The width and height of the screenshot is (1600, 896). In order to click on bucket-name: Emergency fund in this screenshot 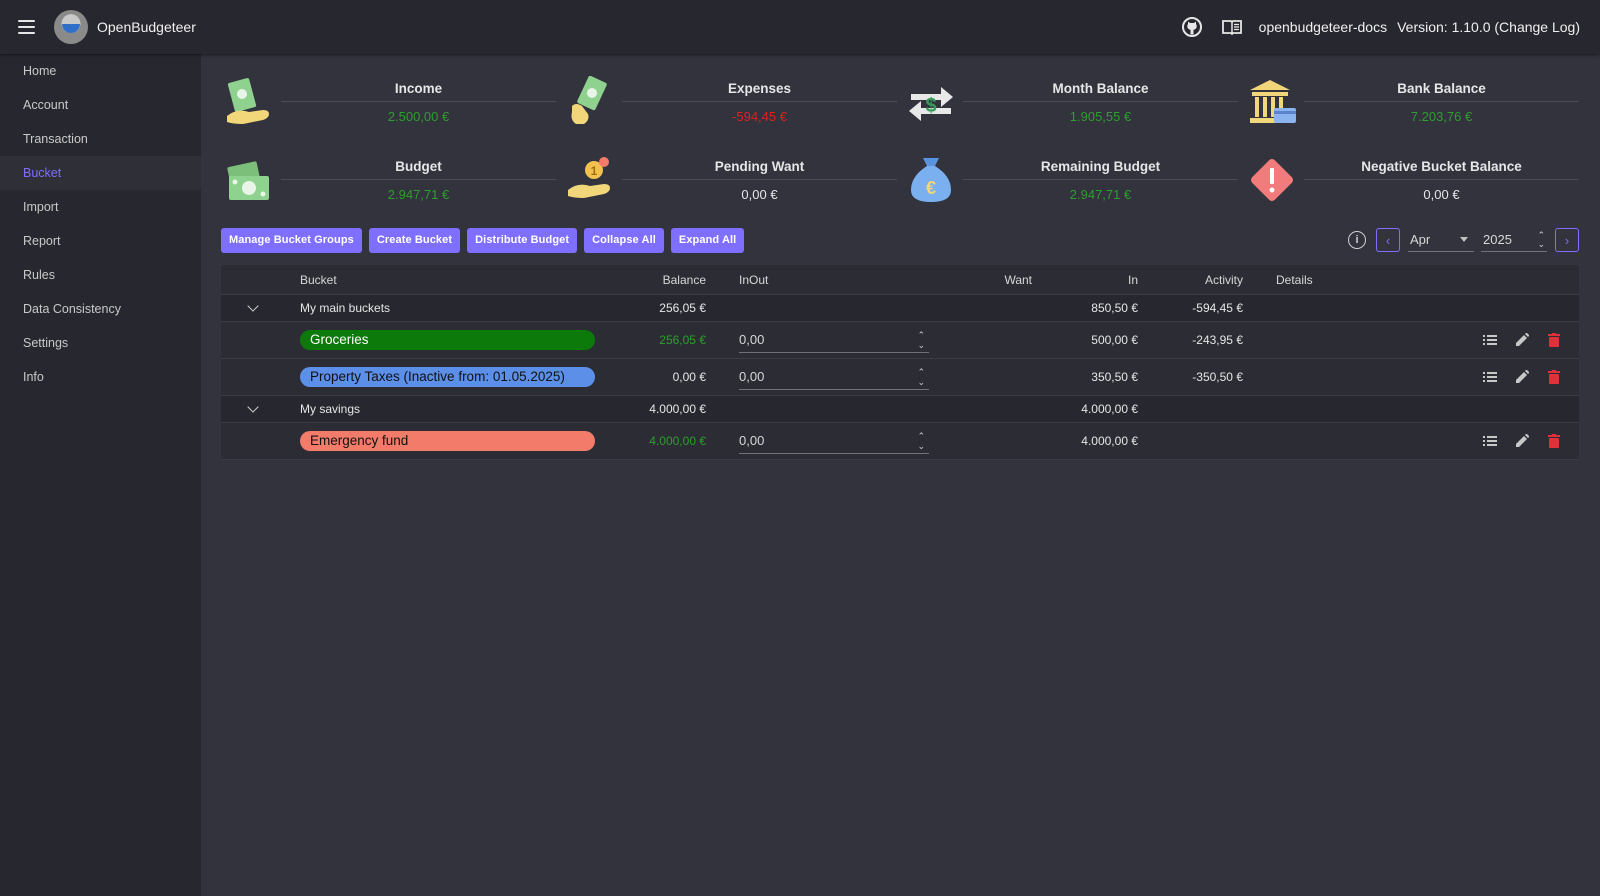, I will do `click(447, 441)`.